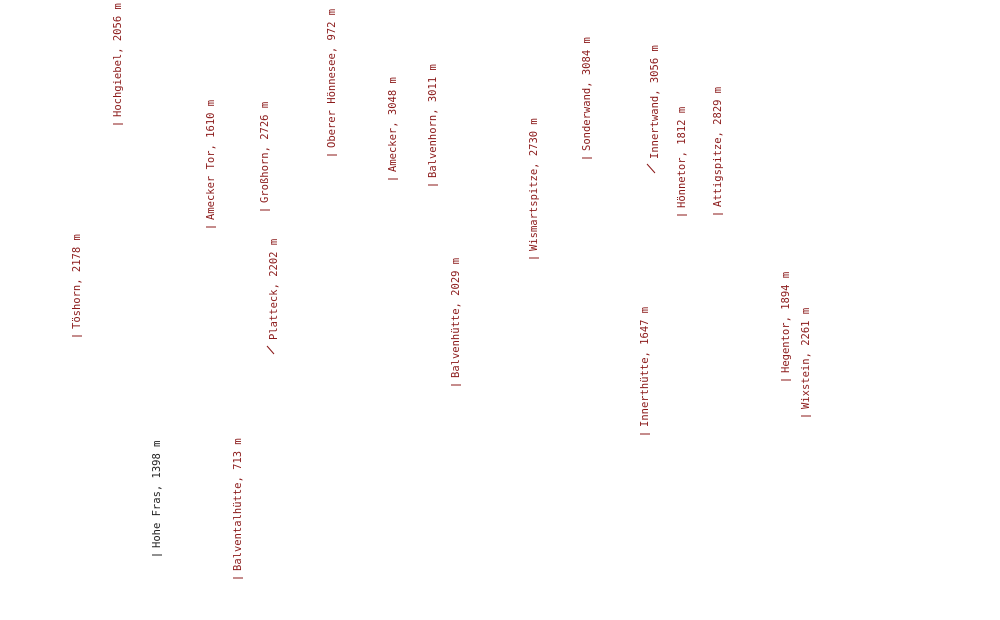 The width and height of the screenshot is (1000, 620). Describe the element at coordinates (718, 147) in the screenshot. I see `place-label: Attigspitze, 2829 m` at that location.